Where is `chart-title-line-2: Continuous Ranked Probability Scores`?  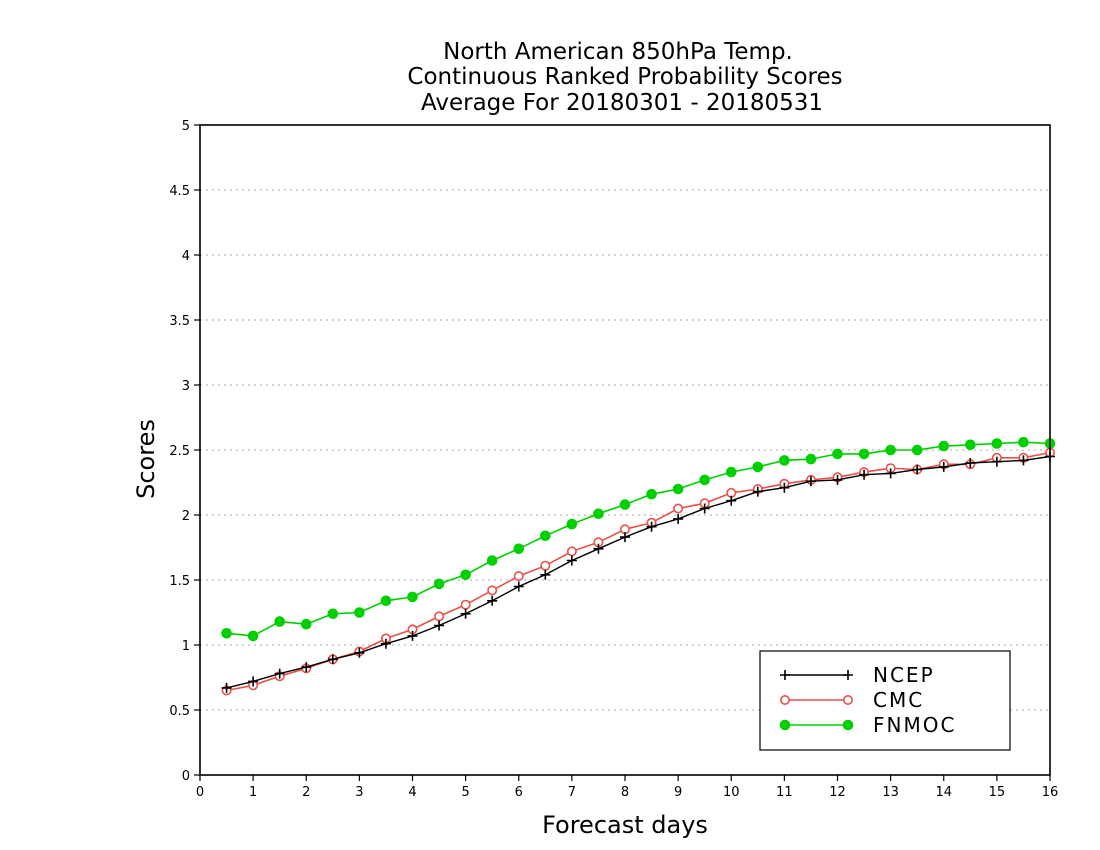
chart-title-line-2: Continuous Ranked Probability Scores is located at coordinates (624, 77).